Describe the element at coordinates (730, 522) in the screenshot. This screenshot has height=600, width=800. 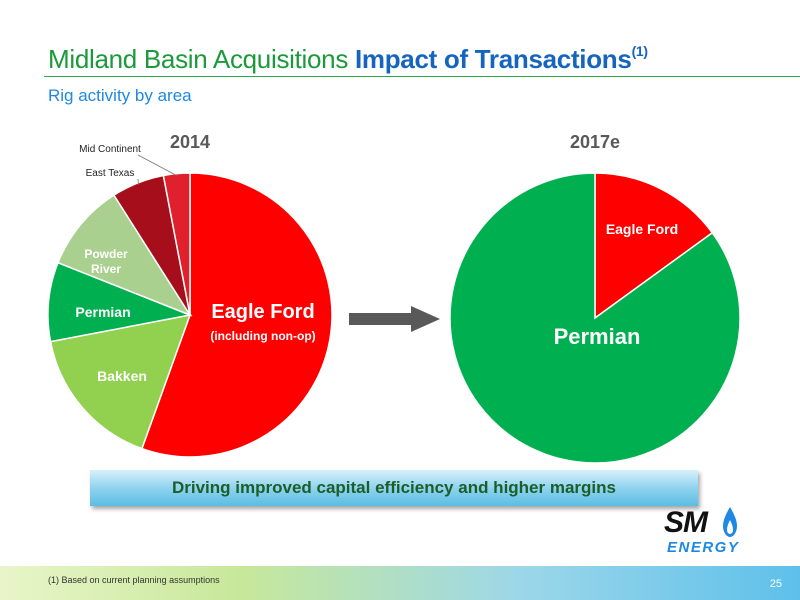
I see `flame-icon` at that location.